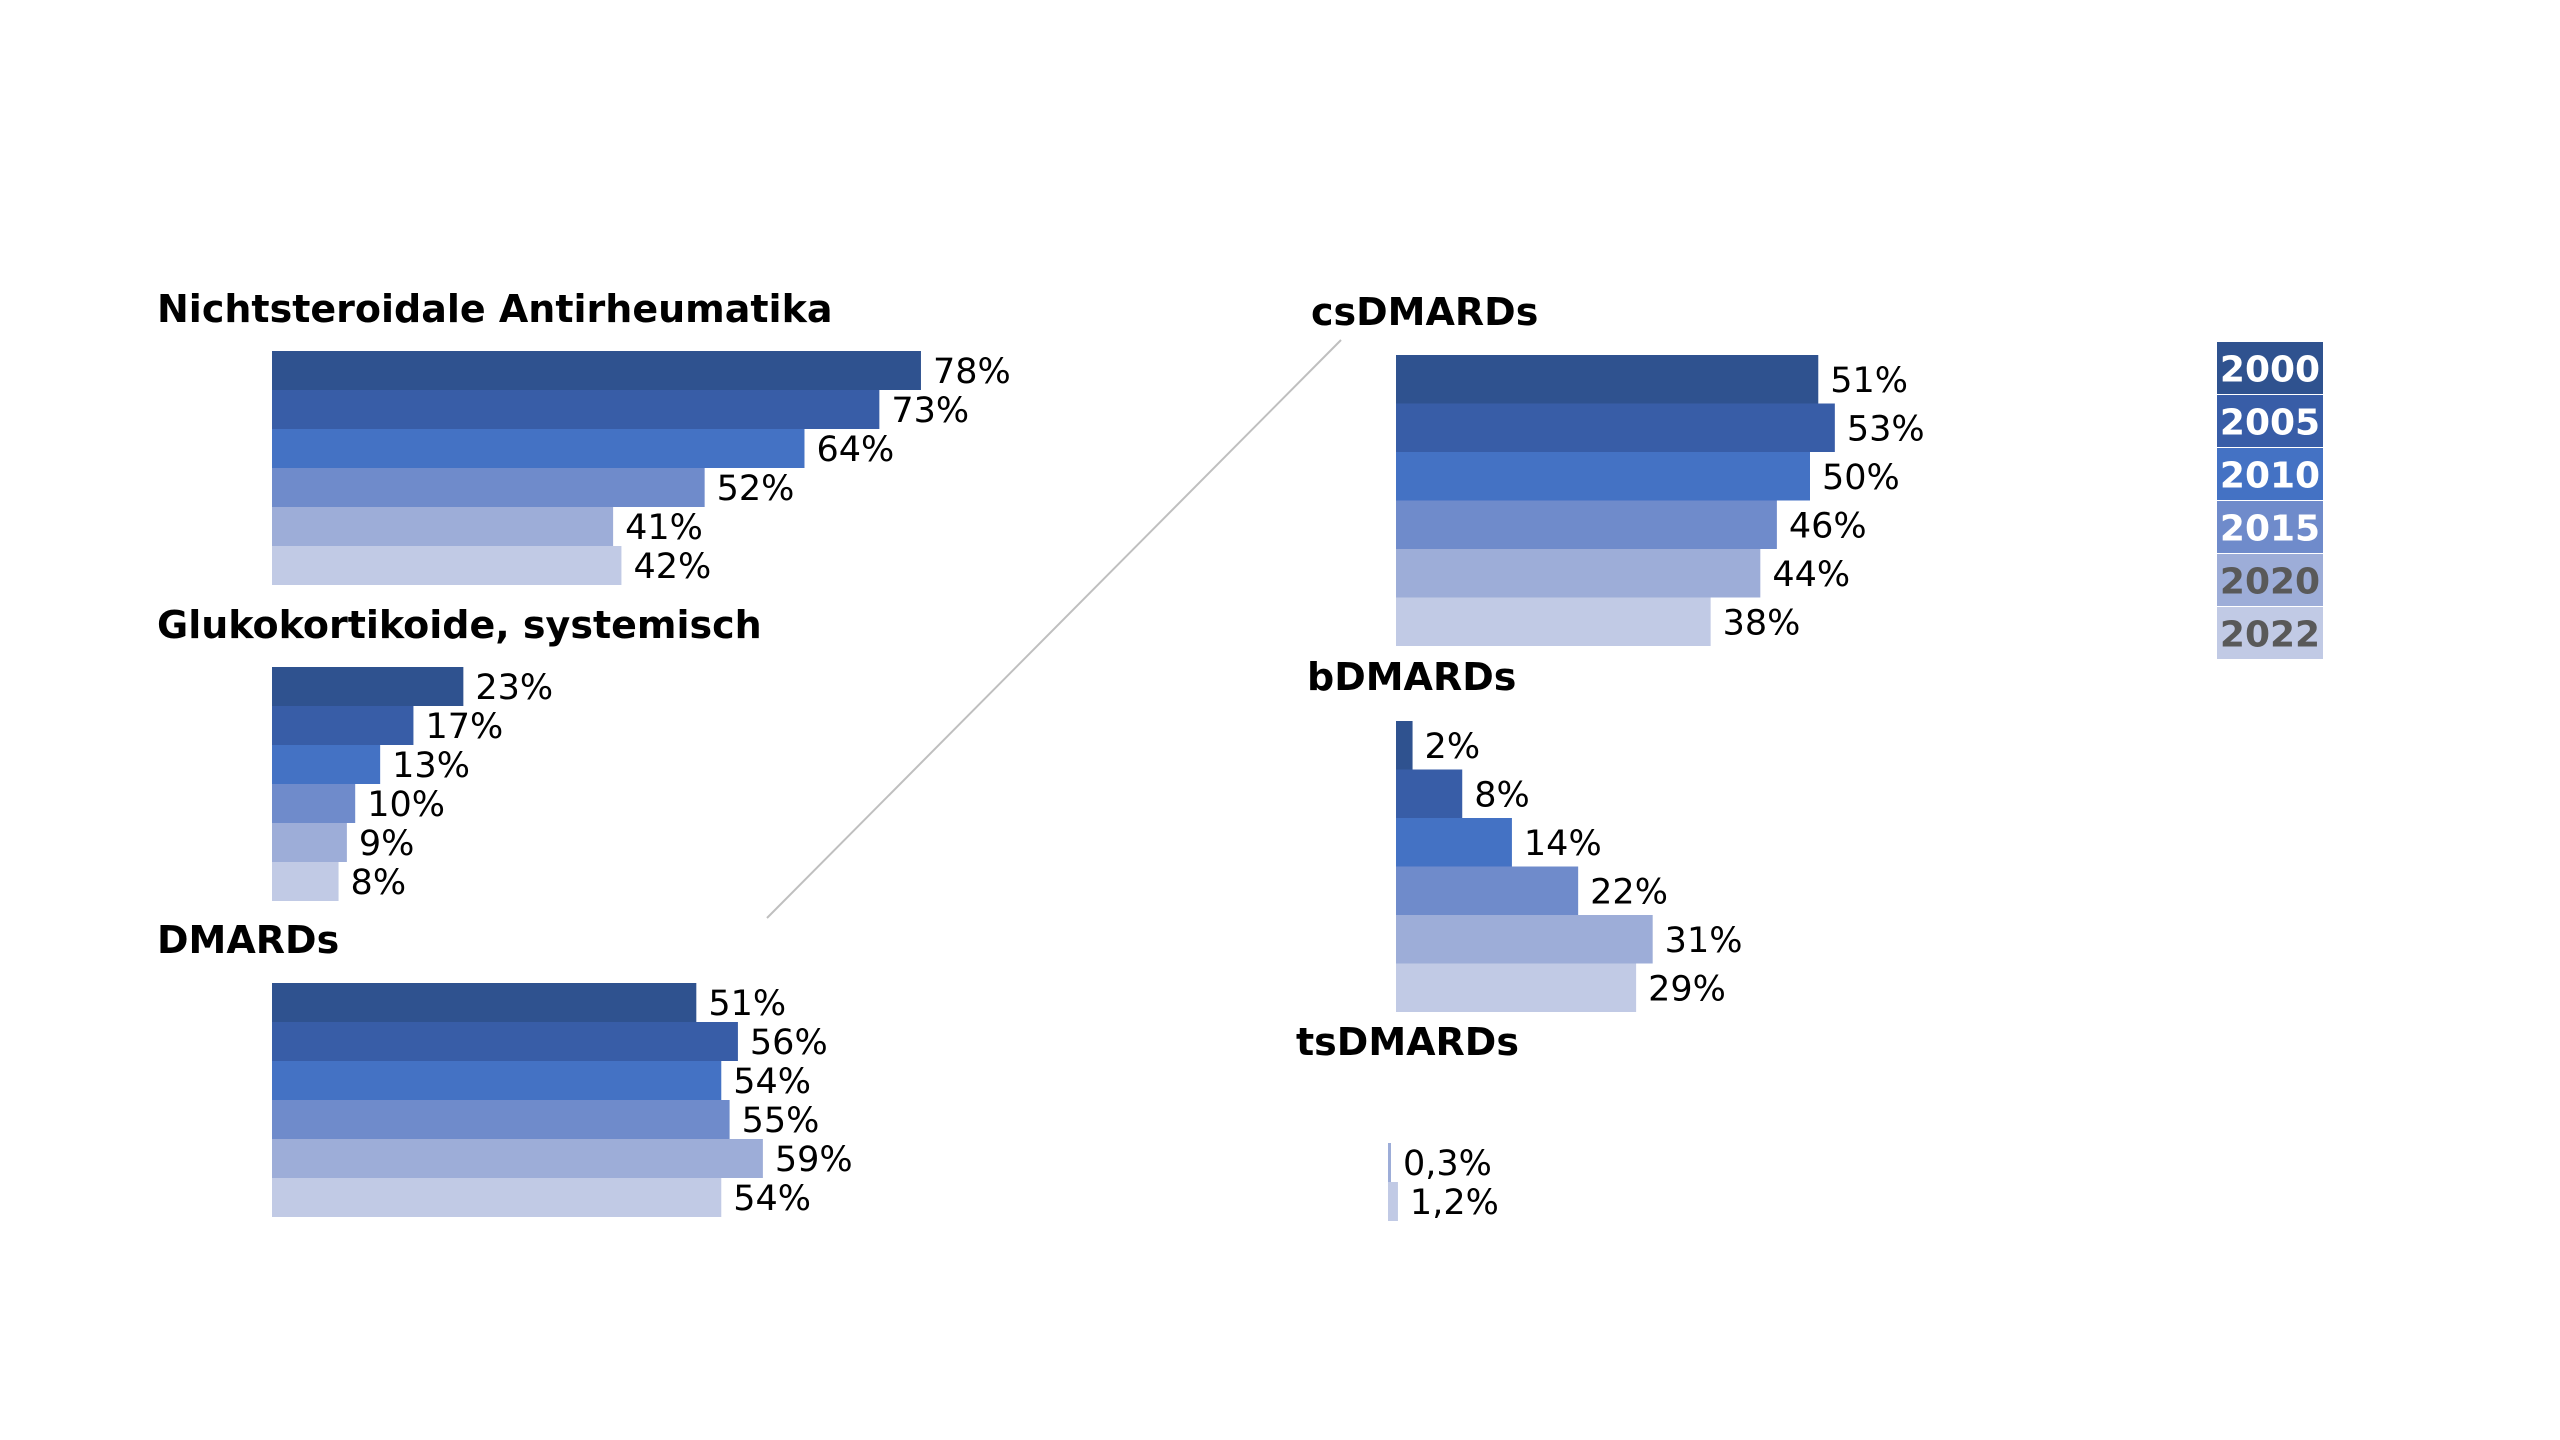 The width and height of the screenshot is (2560, 1440). I want to click on legend-swatch-2020, so click(2270, 580).